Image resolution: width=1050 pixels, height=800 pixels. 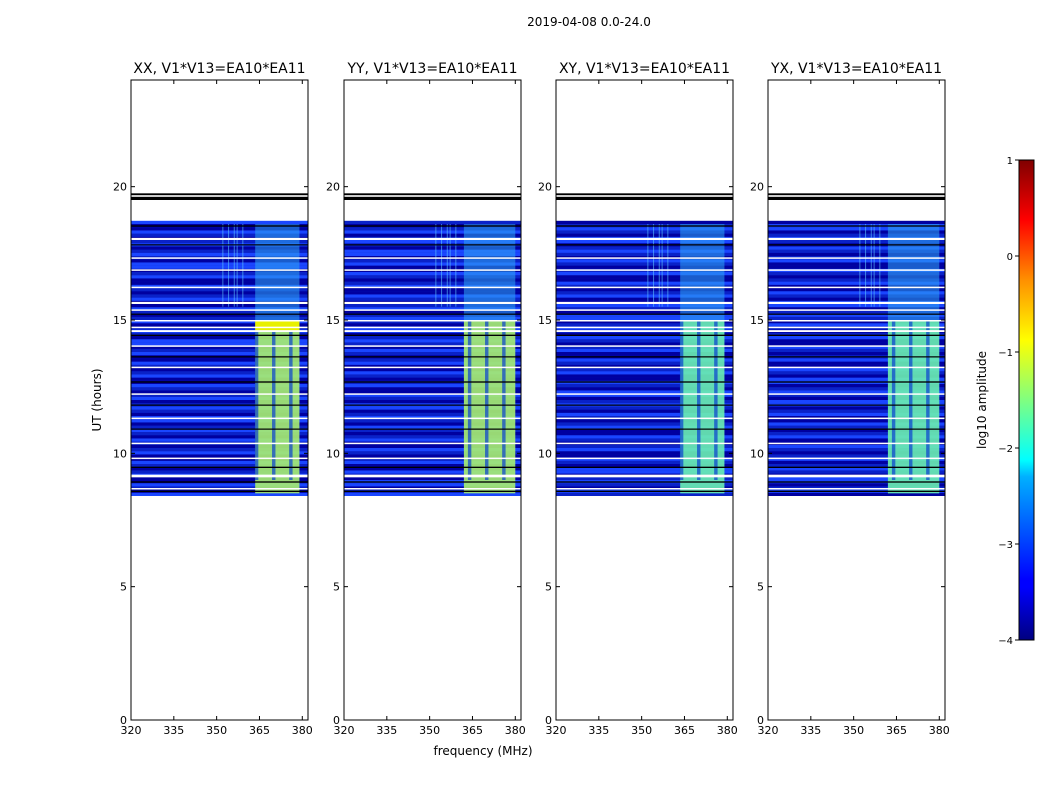 I want to click on x-tick-label: 320, so click(x=768, y=730).